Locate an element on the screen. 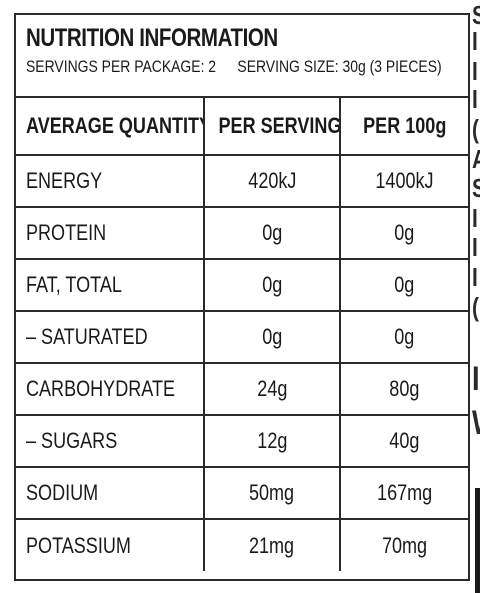  column-header: AVERAGE QUANTITY is located at coordinates (110, 127).